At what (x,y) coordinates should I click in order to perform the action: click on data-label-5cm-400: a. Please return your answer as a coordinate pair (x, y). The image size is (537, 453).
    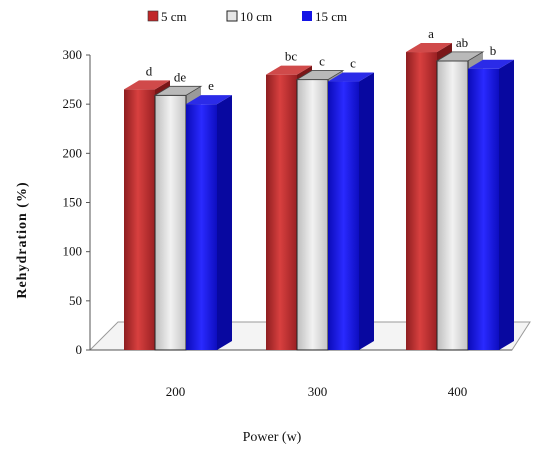
    Looking at the image, I should click on (431, 33).